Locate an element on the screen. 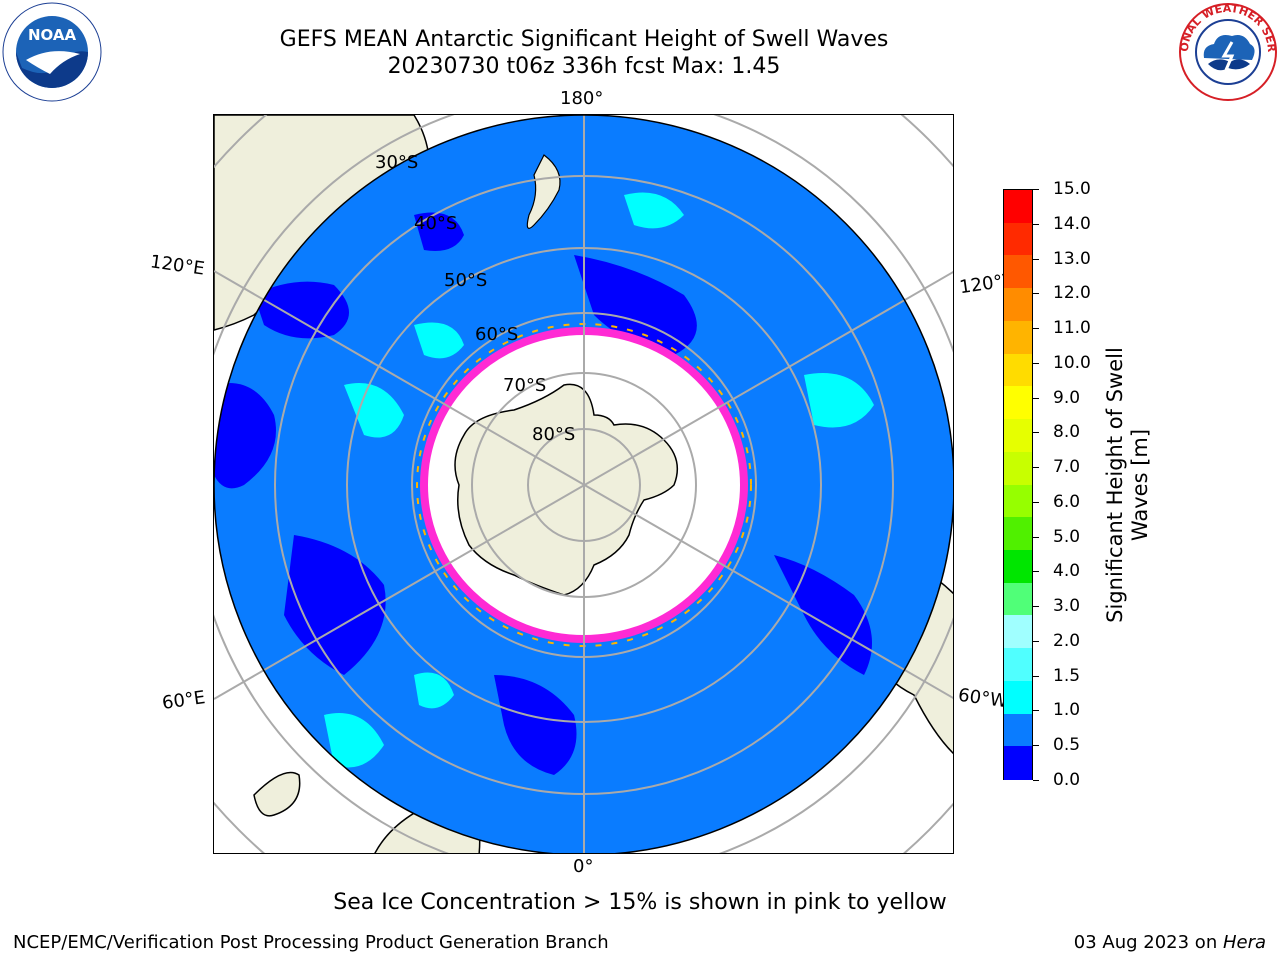  lon-label-bottom: 0° is located at coordinates (583, 866).